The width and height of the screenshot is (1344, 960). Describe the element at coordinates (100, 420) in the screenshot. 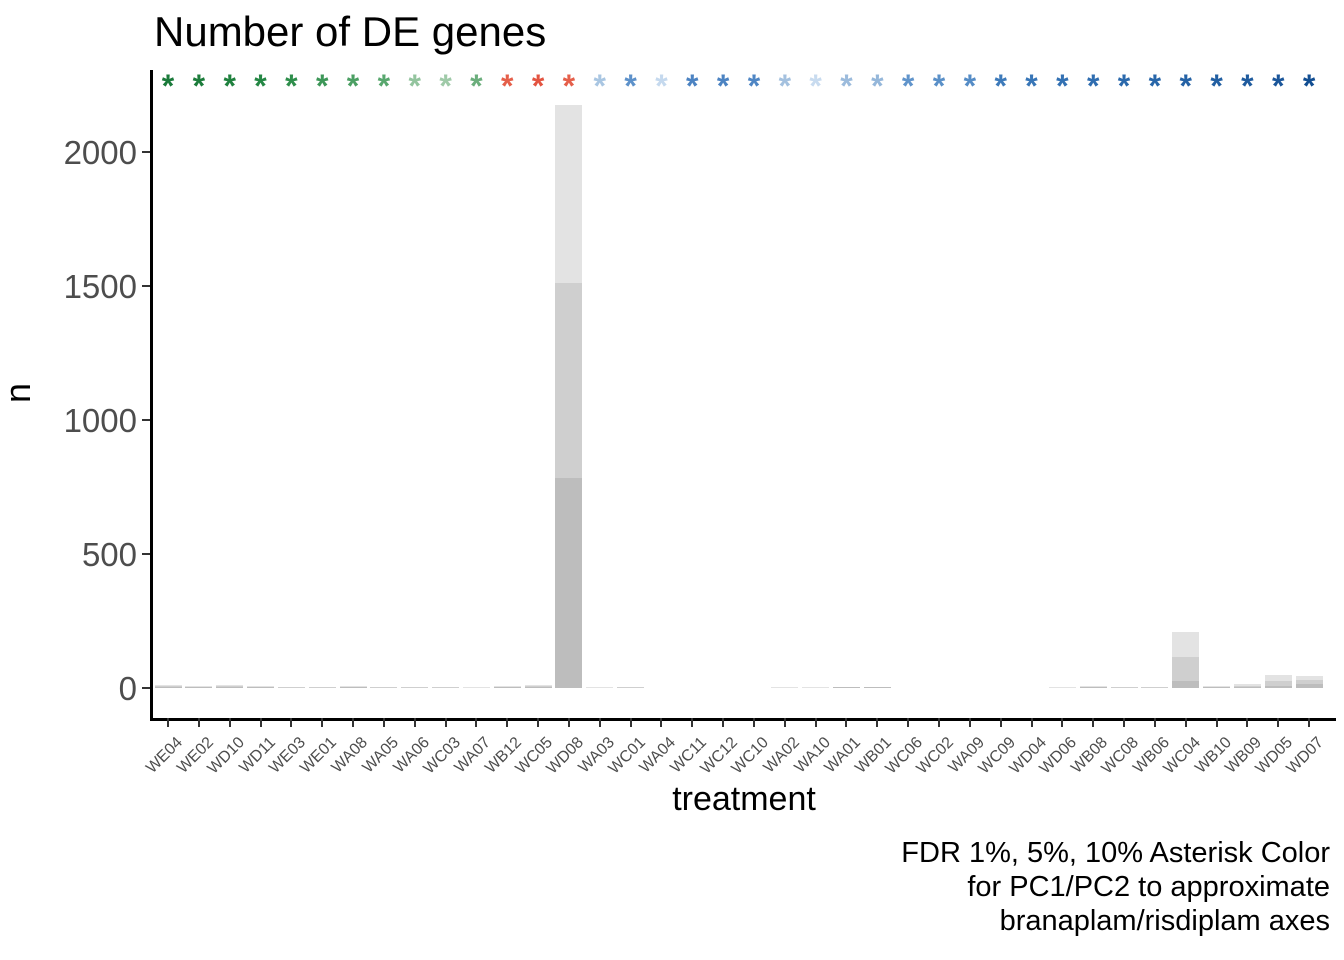

I see `y-tick-label: 1000` at that location.